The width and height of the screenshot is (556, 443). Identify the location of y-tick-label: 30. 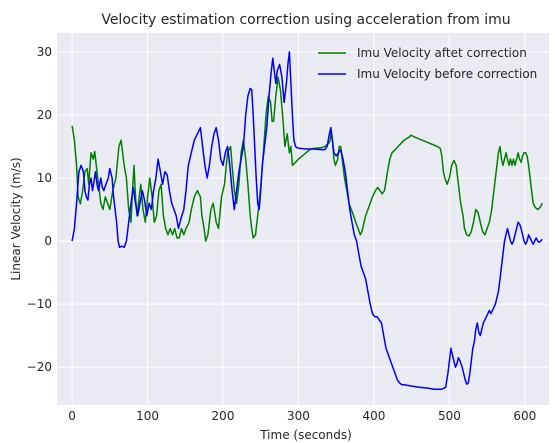
(44, 52).